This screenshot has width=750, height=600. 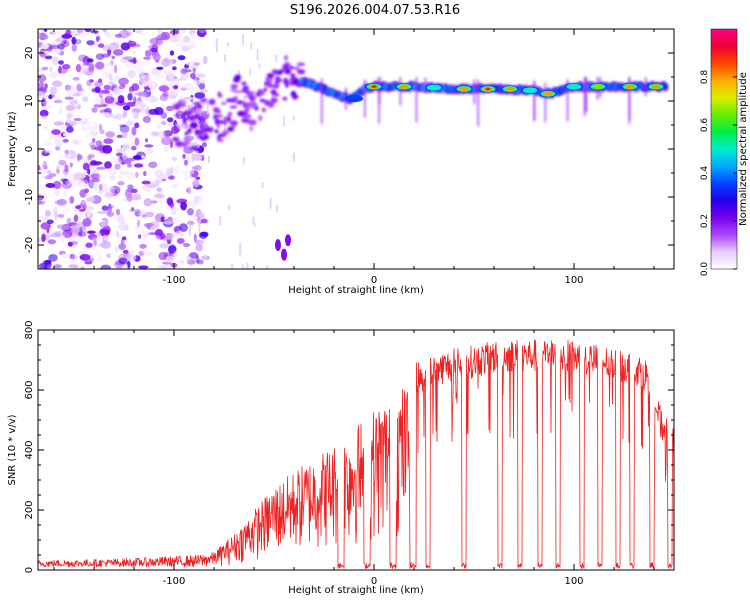 I want to click on spectrogram-x-tick-label: 100, so click(x=573, y=280).